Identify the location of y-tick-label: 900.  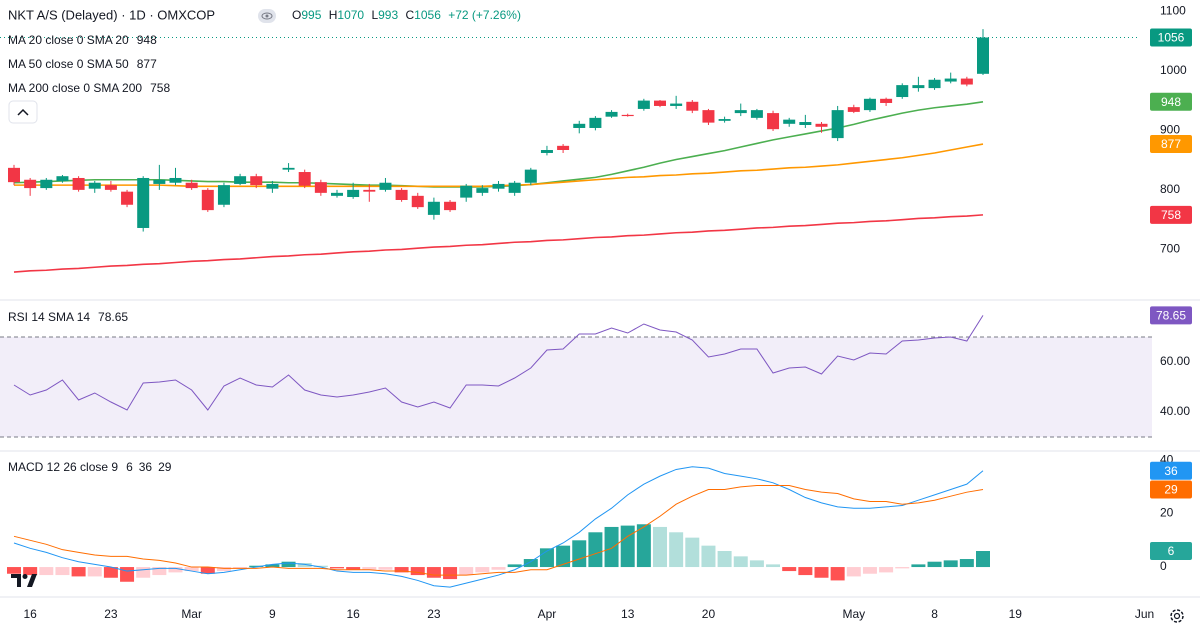
(1170, 130).